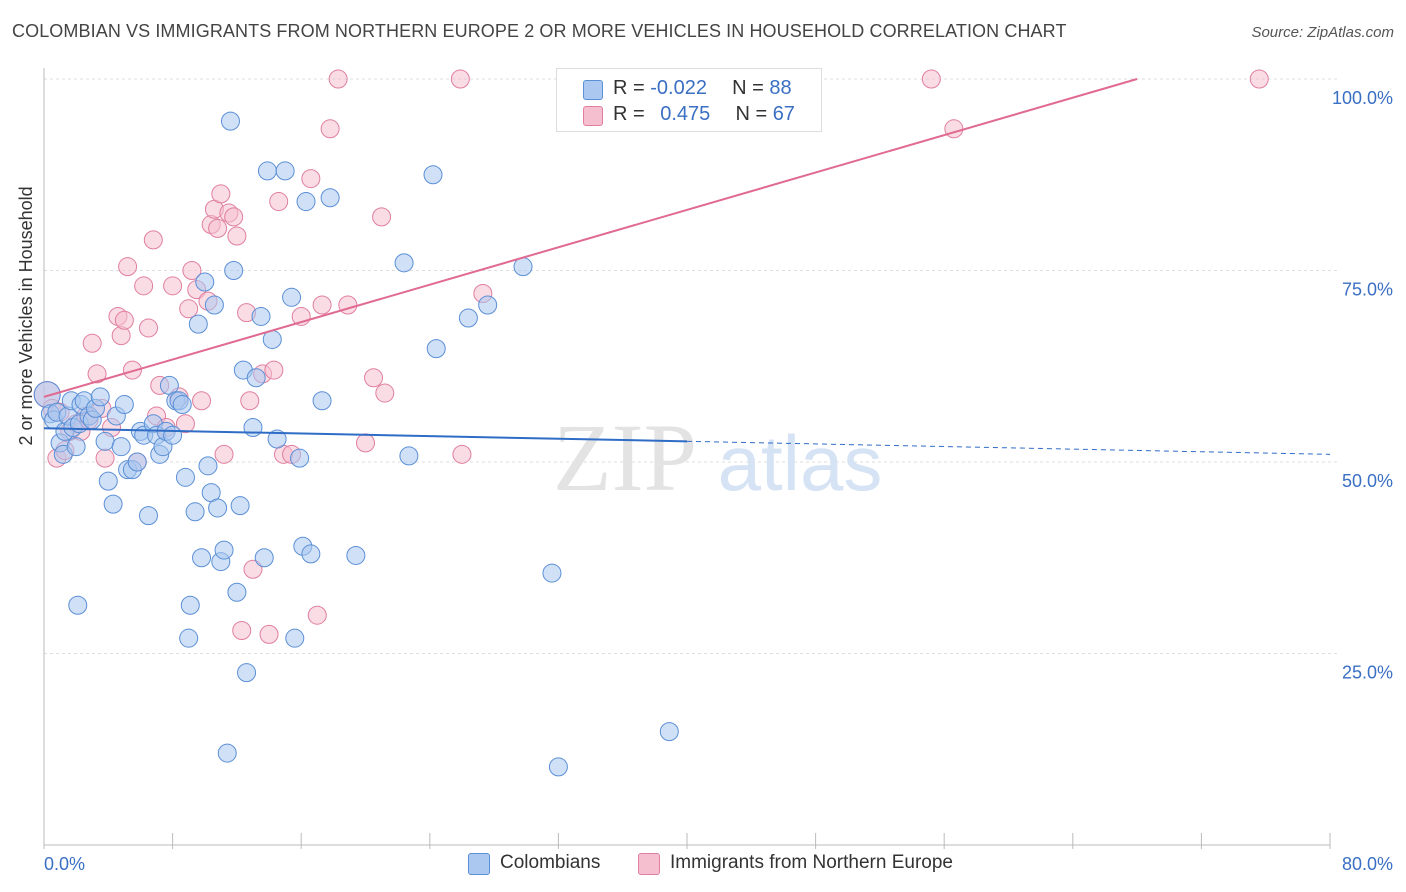  Describe the element at coordinates (479, 864) in the screenshot. I see `swatch-colombians` at that location.